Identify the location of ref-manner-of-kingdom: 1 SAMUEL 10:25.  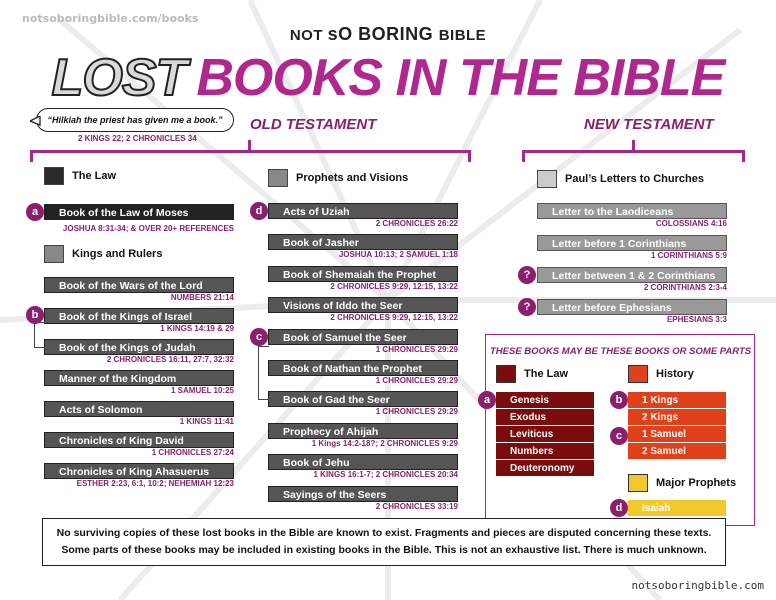
(202, 390).